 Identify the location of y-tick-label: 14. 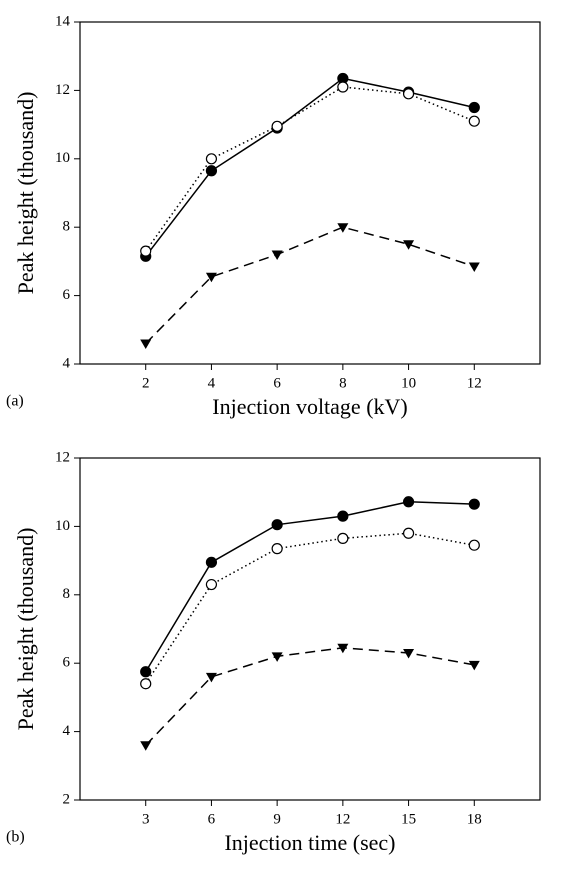
(63, 21).